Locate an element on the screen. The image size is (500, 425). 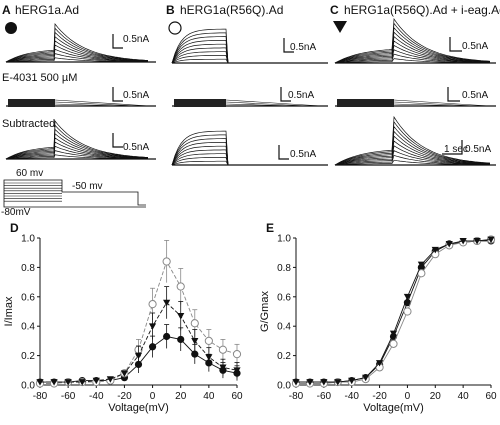
voltage-protocol: 60 mv -50 mv -80mV is located at coordinates (73, 193).